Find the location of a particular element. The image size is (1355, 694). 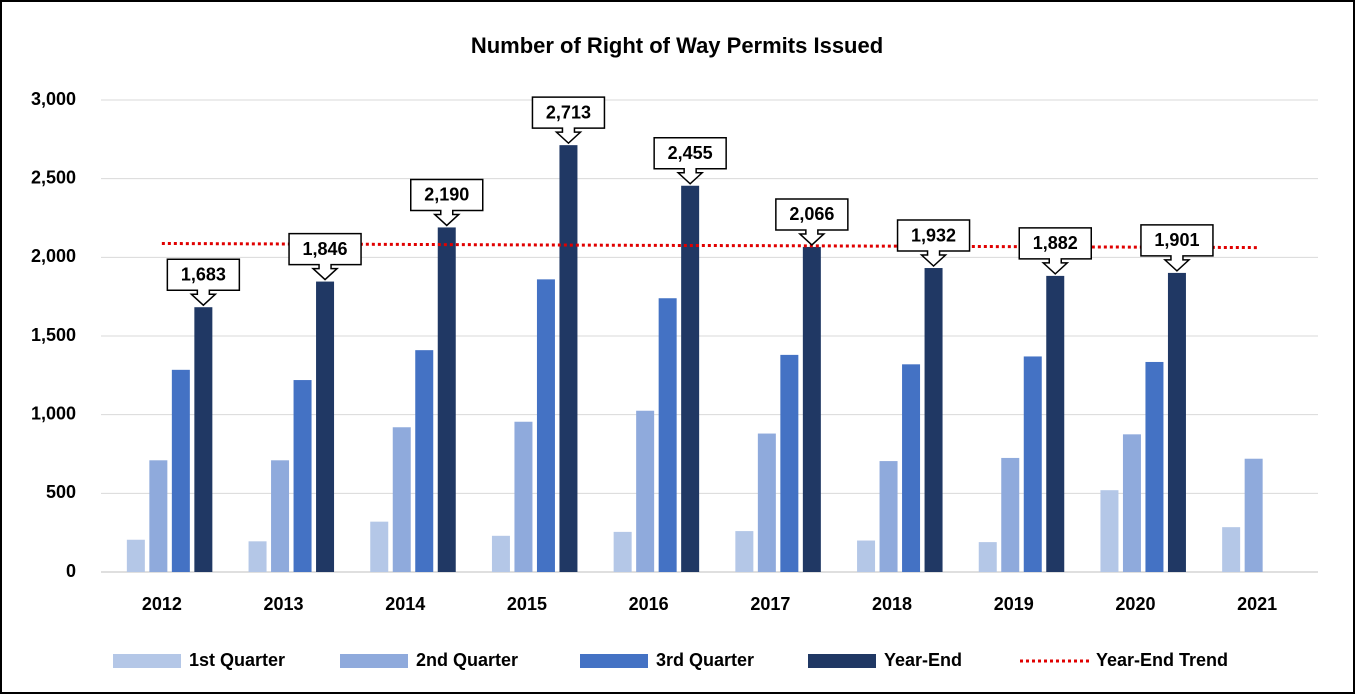

x-tick-label: 2017 is located at coordinates (770, 604).